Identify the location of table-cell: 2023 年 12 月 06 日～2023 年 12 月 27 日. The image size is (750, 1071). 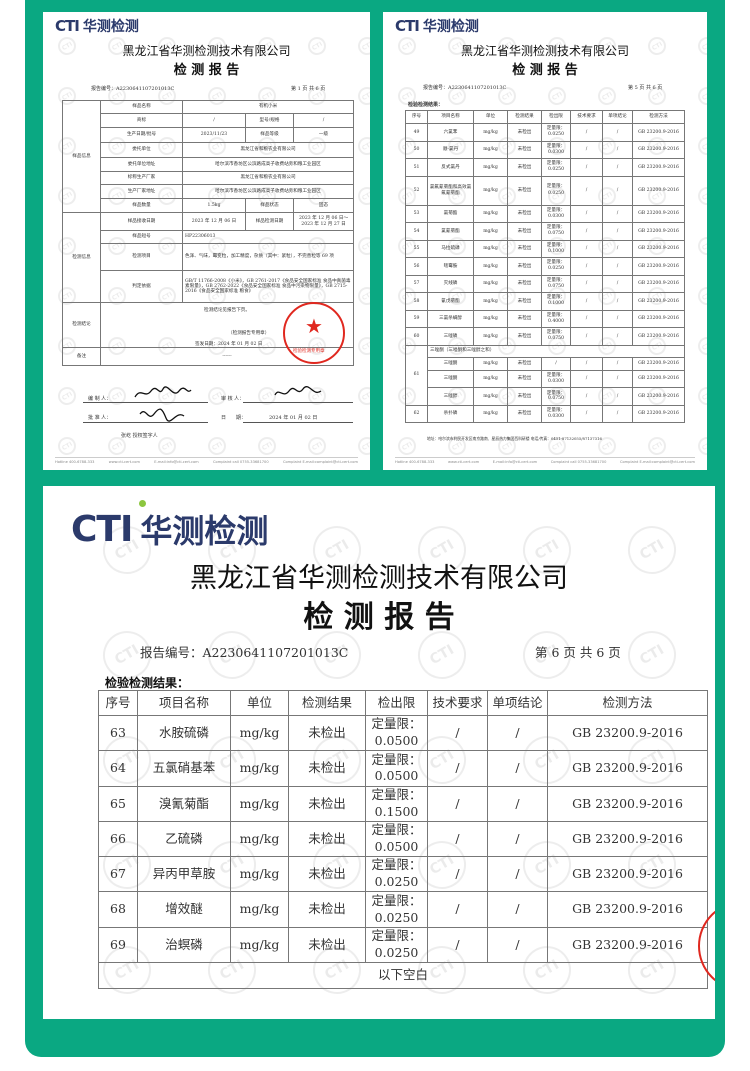
(323, 221).